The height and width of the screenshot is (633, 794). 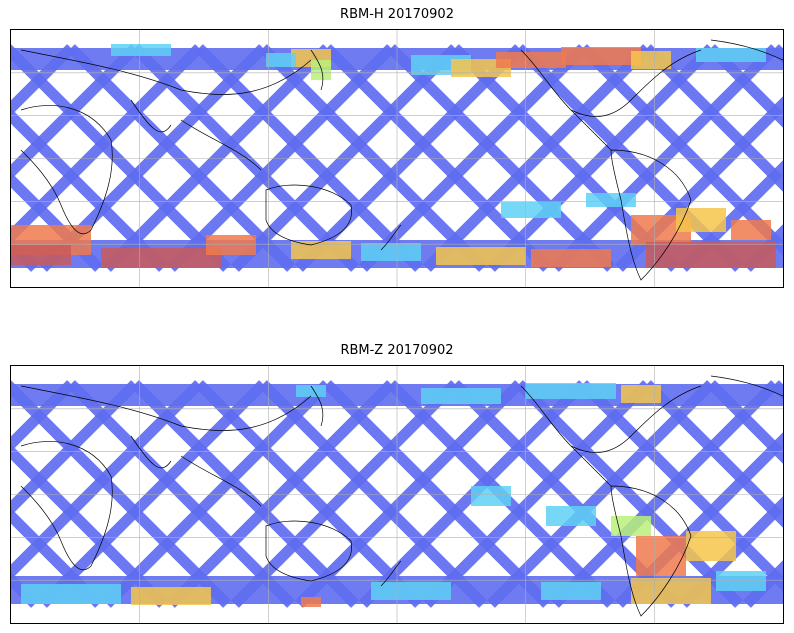 What do you see at coordinates (397, 14) in the screenshot?
I see `panel-title-rbm-h: RBM-H 20170902` at bounding box center [397, 14].